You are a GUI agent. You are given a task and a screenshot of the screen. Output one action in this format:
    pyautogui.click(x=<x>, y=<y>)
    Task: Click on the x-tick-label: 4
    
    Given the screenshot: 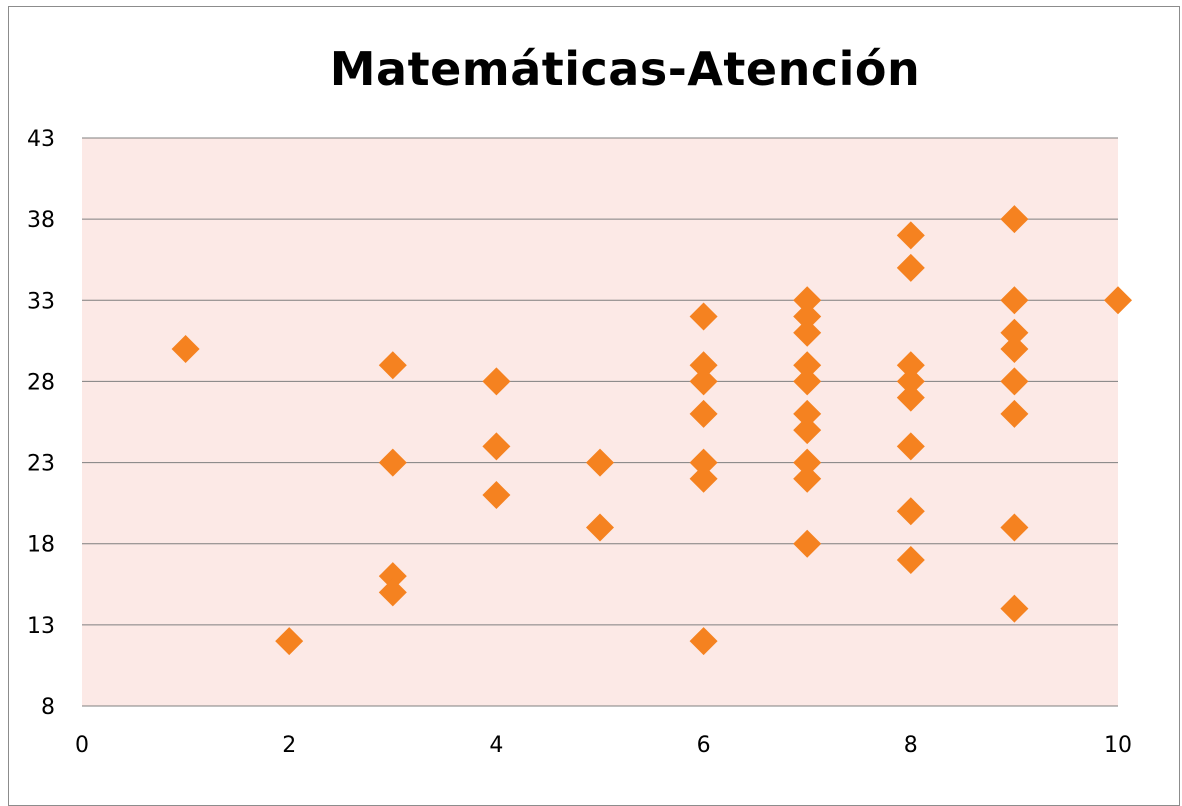 What is the action you would take?
    pyautogui.click(x=496, y=745)
    